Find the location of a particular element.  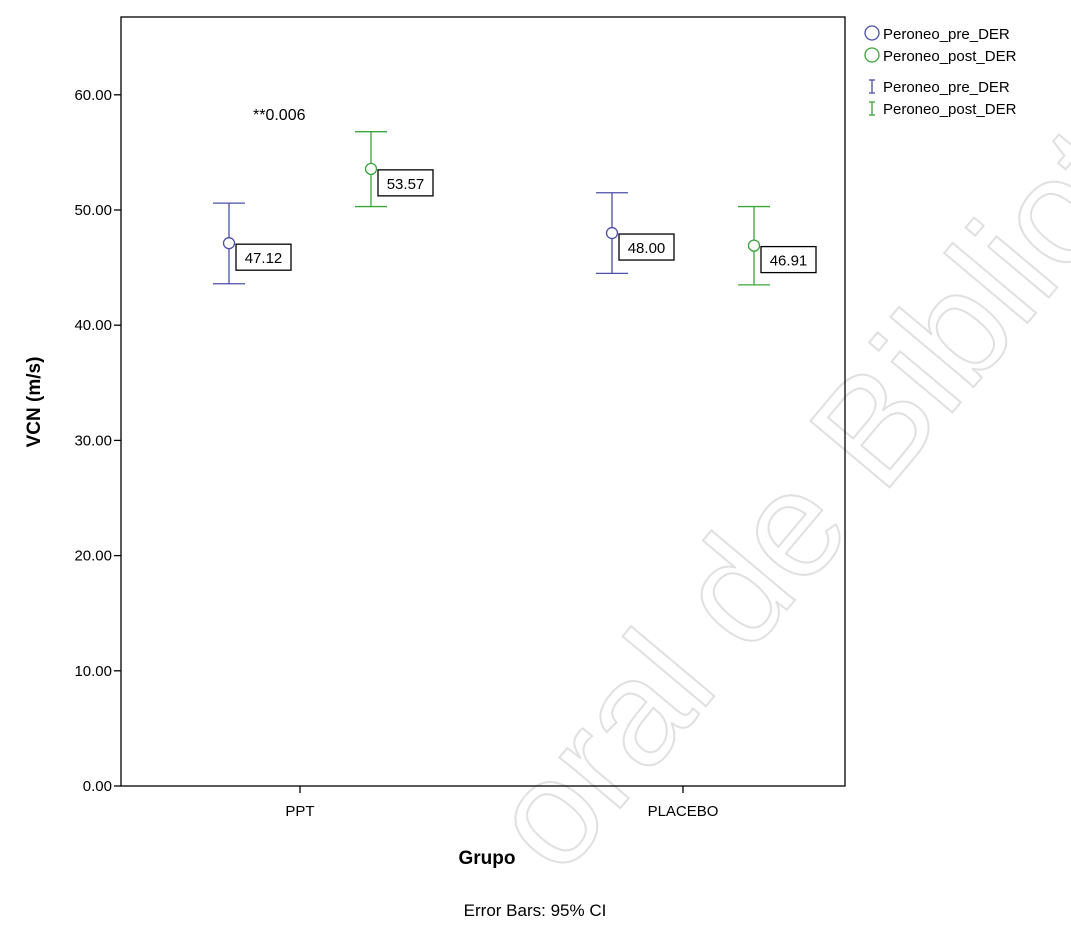

data-label: 48.00 is located at coordinates (647, 248).